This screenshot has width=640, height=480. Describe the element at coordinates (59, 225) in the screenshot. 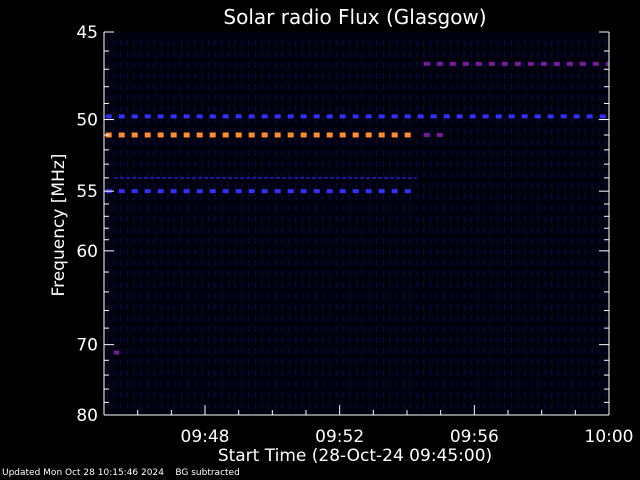

I see `y-axis-label: Frequency [MHz]` at that location.